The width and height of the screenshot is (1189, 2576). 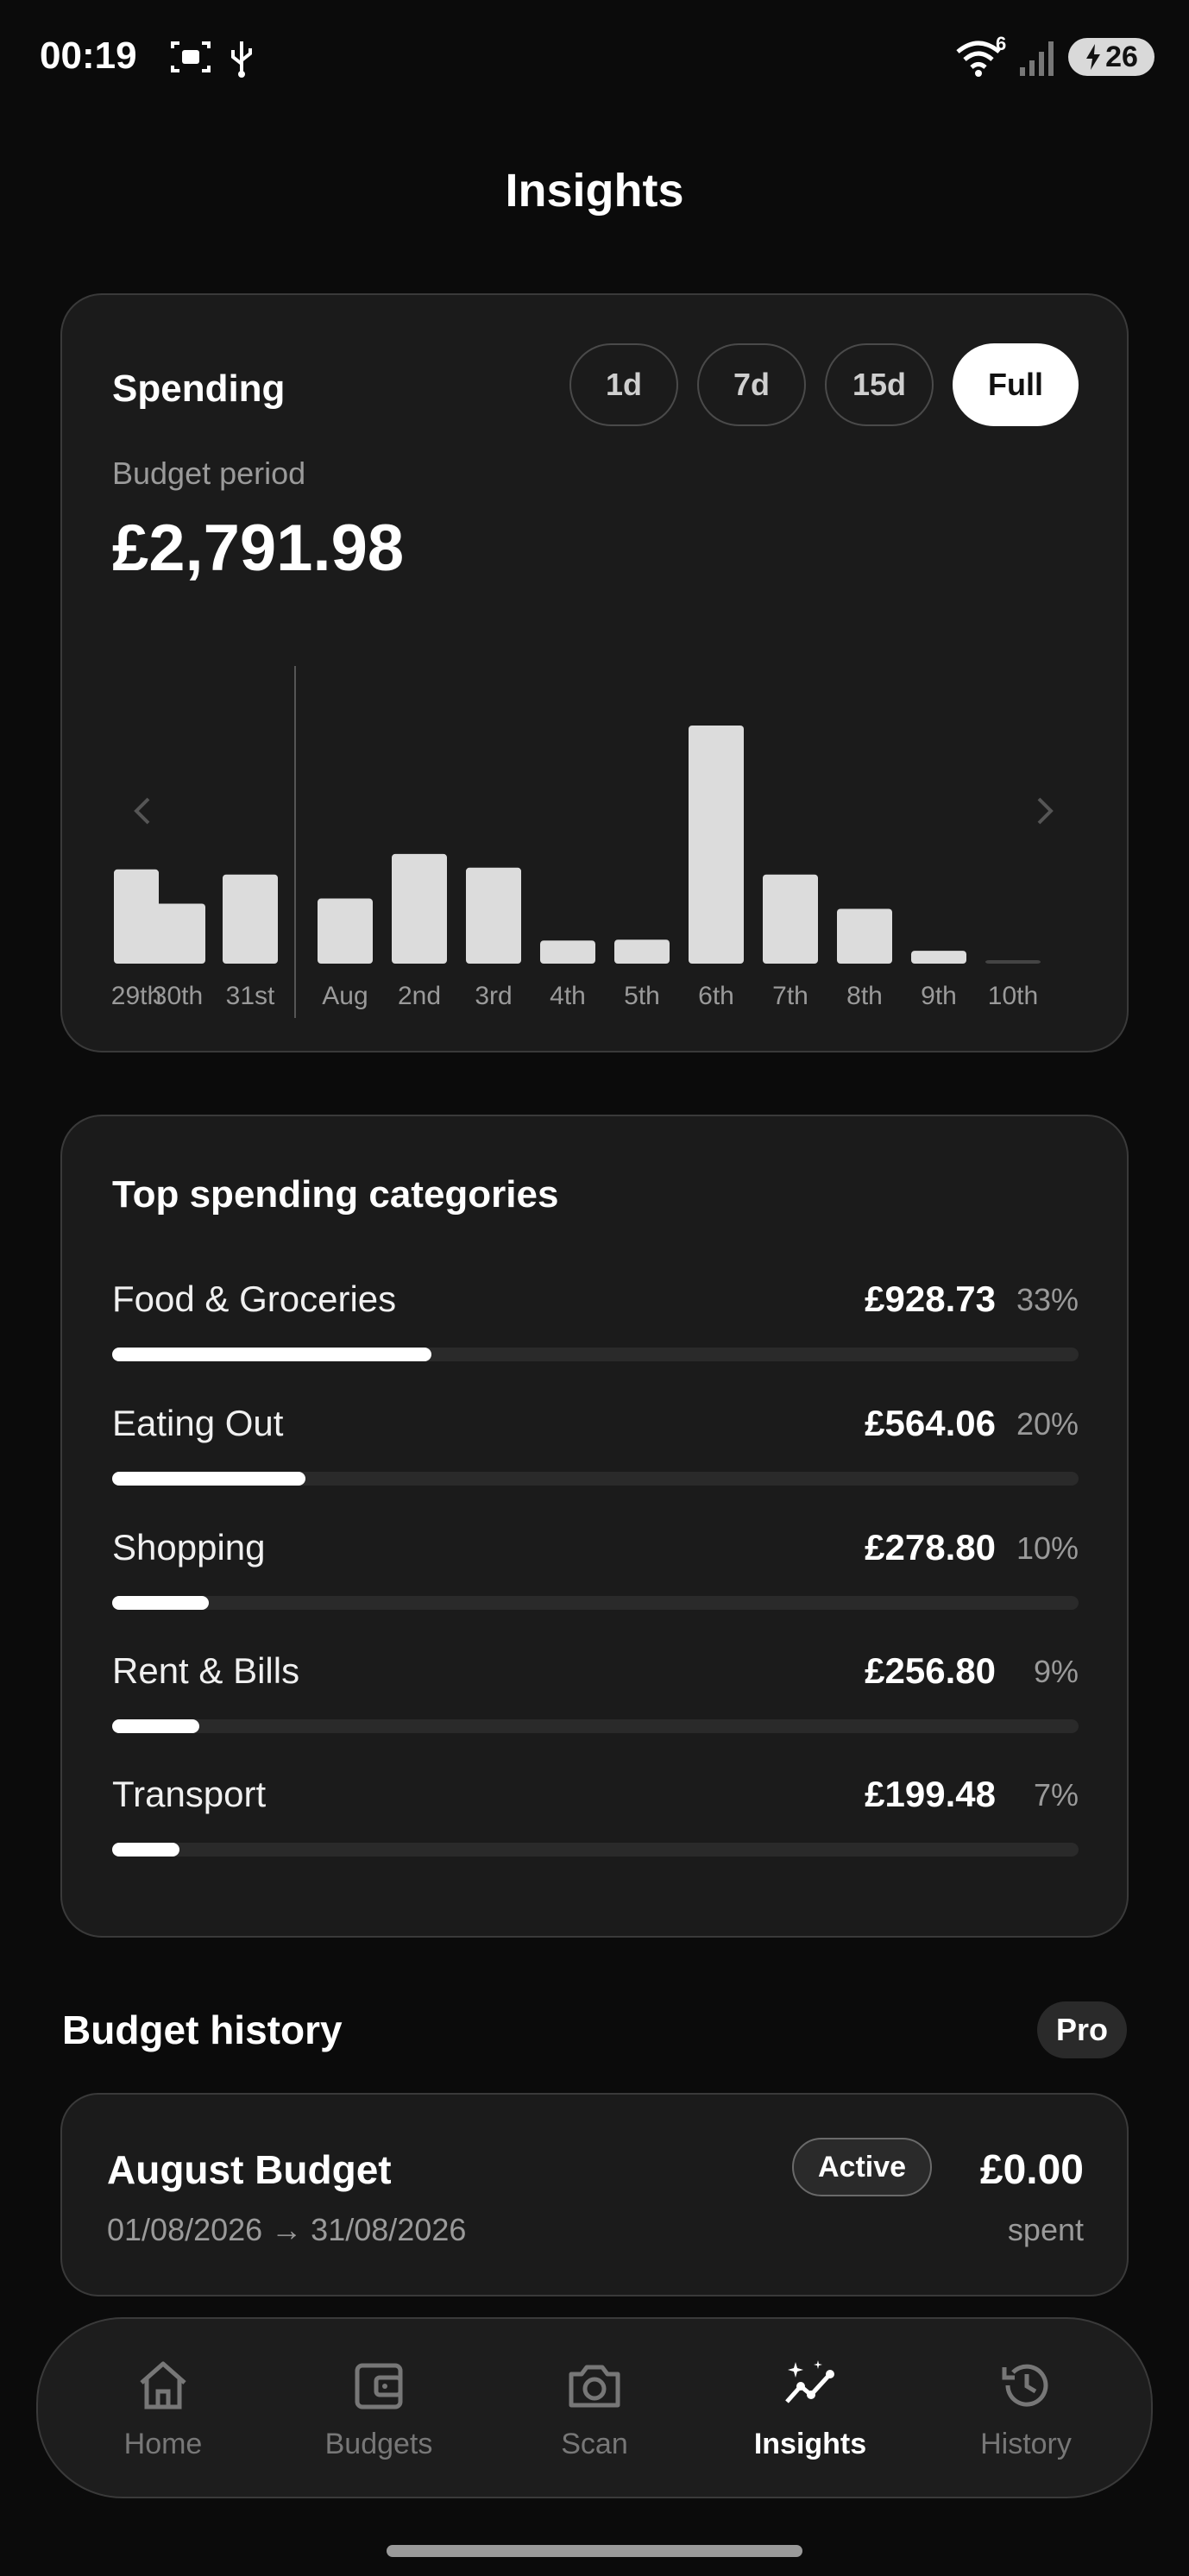 What do you see at coordinates (335, 1194) in the screenshot?
I see `top-categories-title: Top spending categories` at bounding box center [335, 1194].